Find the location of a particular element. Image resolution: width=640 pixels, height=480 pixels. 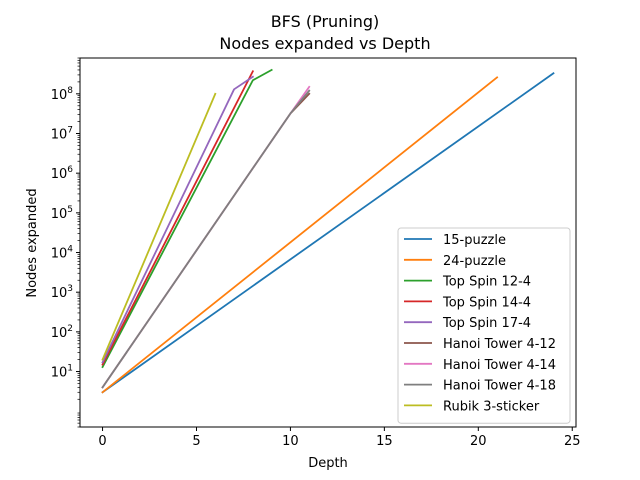

x-tick-label: 10 is located at coordinates (290, 441).